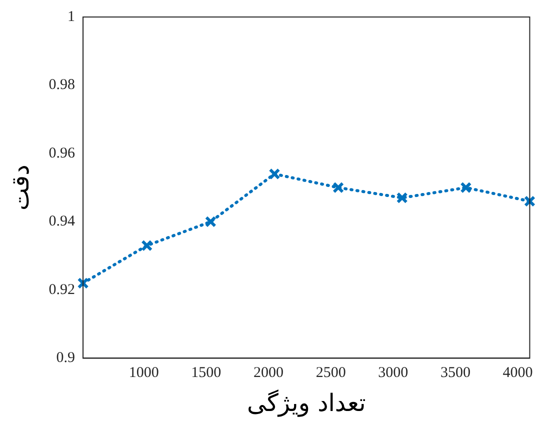 This screenshot has height=423, width=539. I want to click on x-tick-label: 3000, so click(393, 373).